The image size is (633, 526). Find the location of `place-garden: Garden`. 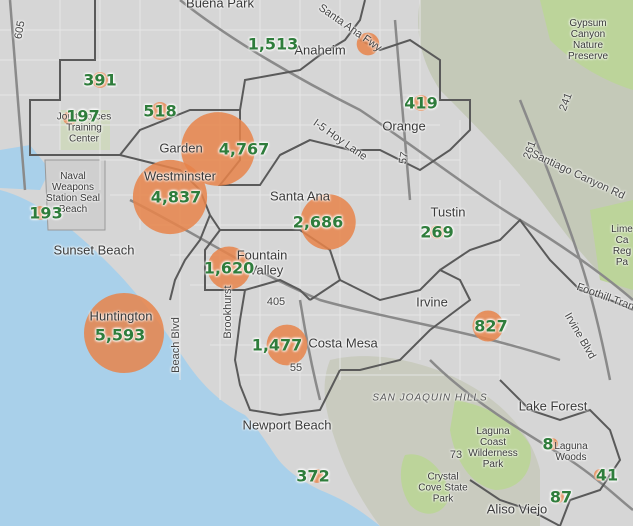

place-garden: Garden is located at coordinates (181, 148).